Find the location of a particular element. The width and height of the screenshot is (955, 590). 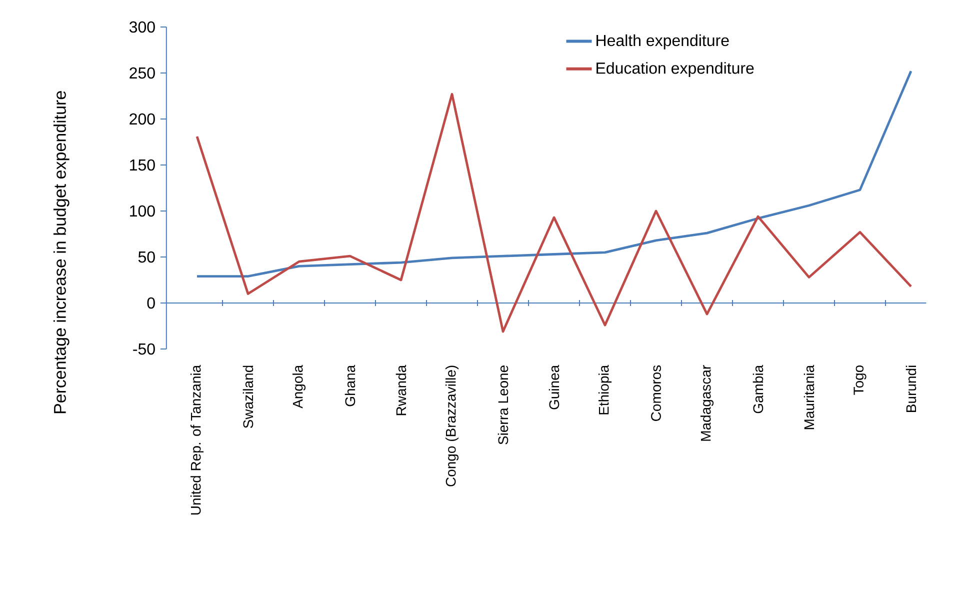

y-tick-label: 250 is located at coordinates (142, 73).